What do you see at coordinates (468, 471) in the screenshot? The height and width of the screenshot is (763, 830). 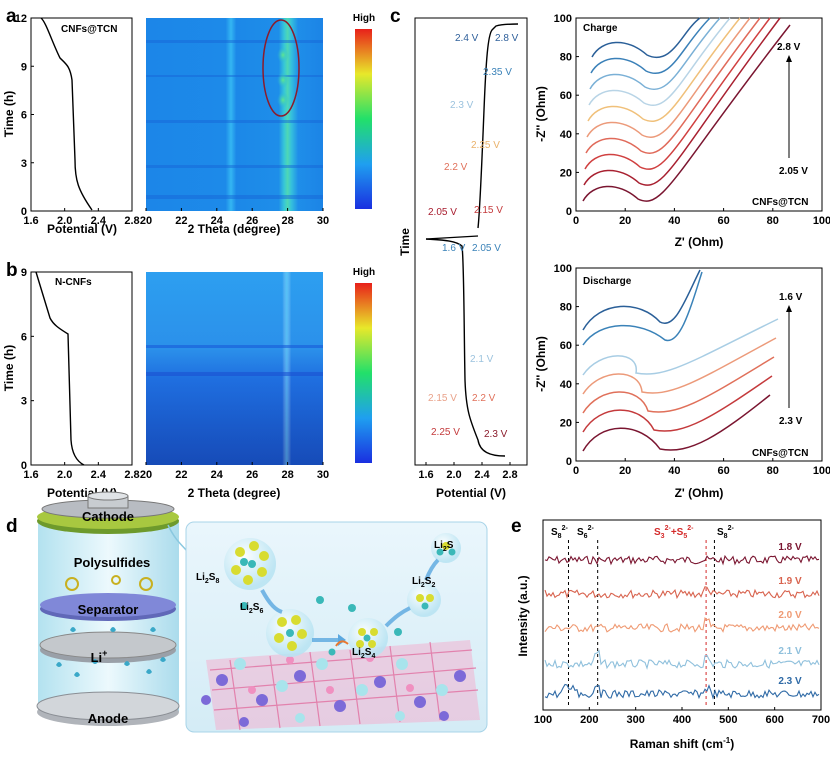 I see `panel-c-profile-ticks: 1.6 2.0 2.4 2.8` at bounding box center [468, 471].